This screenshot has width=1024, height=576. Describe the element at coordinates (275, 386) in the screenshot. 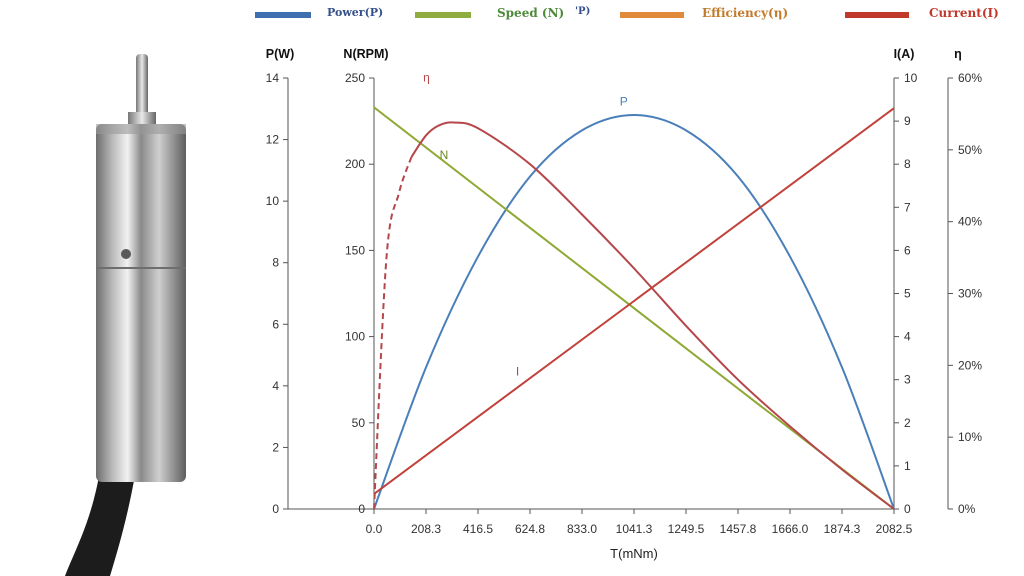

I see `power-axis-tick-label: 4` at that location.